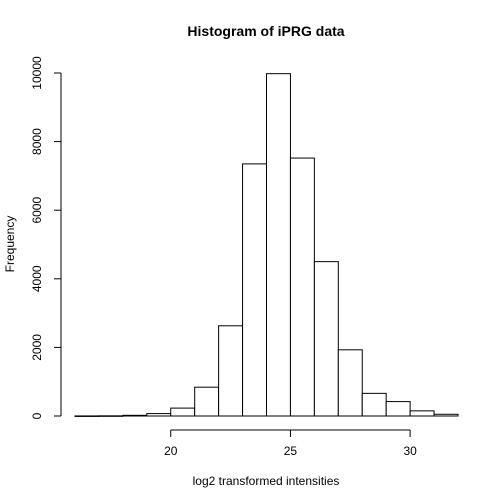 The height and width of the screenshot is (504, 504). What do you see at coordinates (171, 451) in the screenshot?
I see `x-tick-label: 20` at bounding box center [171, 451].